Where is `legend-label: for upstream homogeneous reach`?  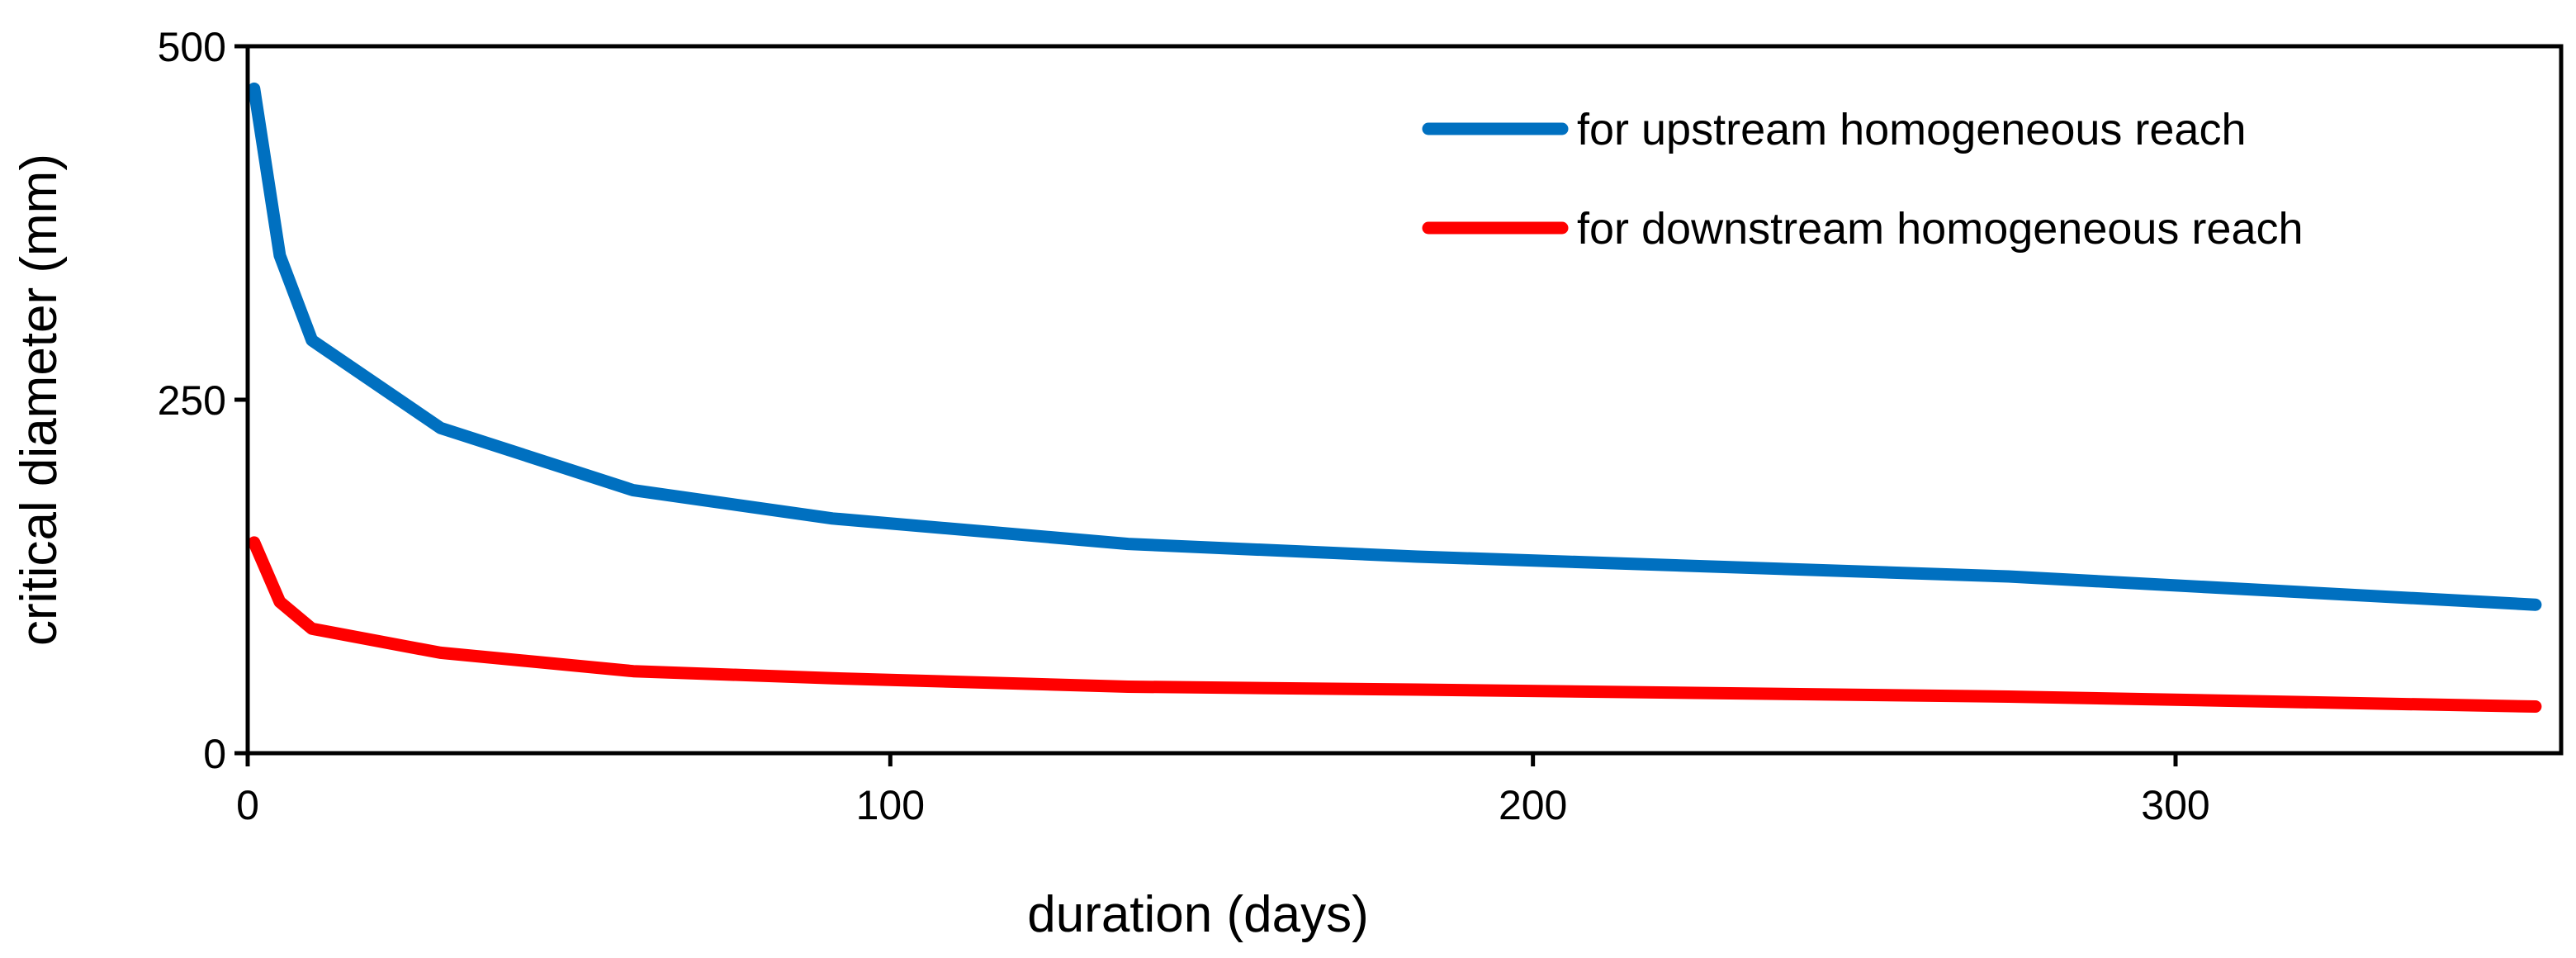
legend-label: for upstream homogeneous reach is located at coordinates (1911, 129).